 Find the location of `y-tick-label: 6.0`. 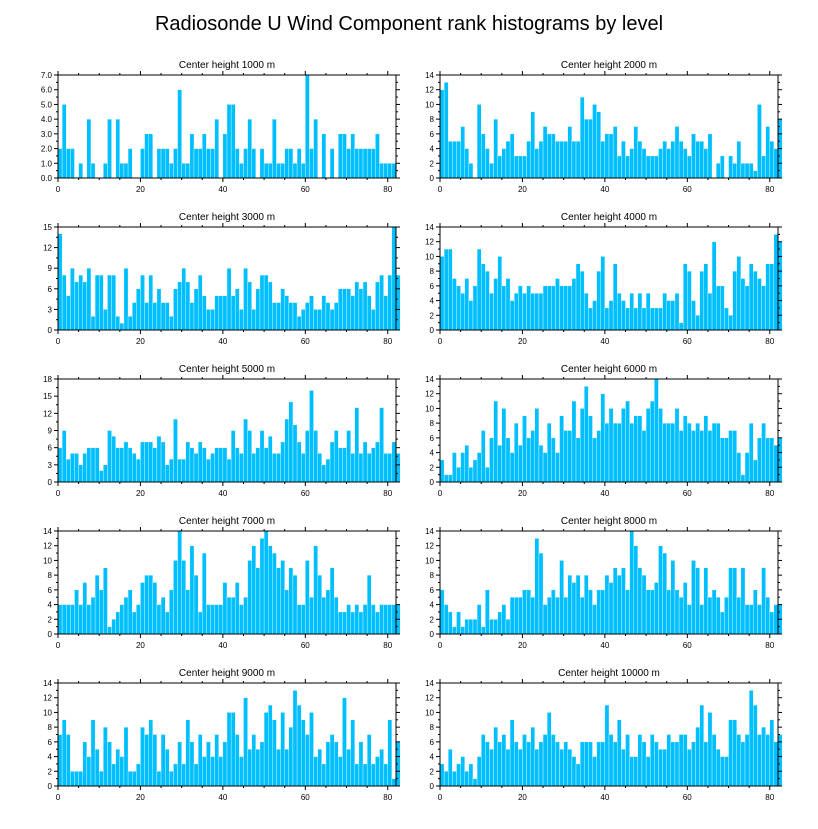

y-tick-label: 6.0 is located at coordinates (47, 90).